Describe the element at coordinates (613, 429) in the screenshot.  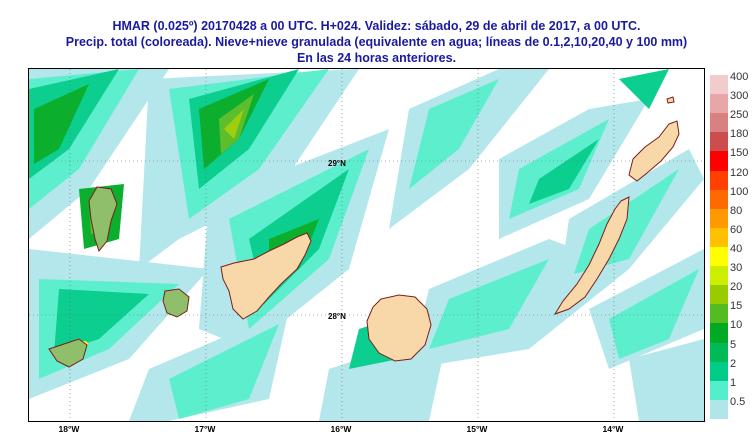
I see `lon-label-14w: 14°W` at that location.